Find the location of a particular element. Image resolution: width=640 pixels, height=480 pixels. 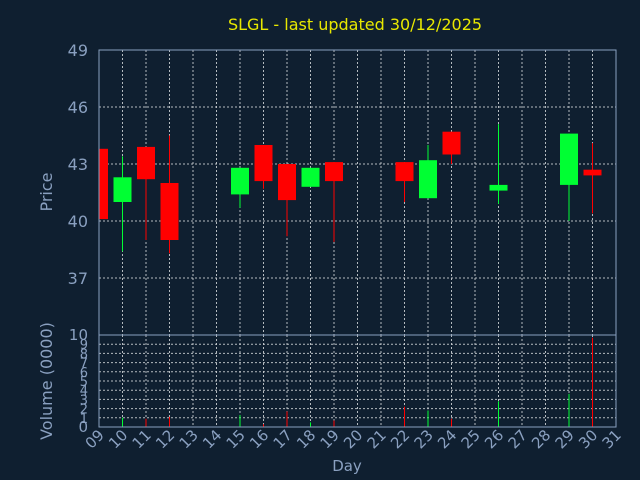

x-tick-label: 13 is located at coordinates (189, 439).